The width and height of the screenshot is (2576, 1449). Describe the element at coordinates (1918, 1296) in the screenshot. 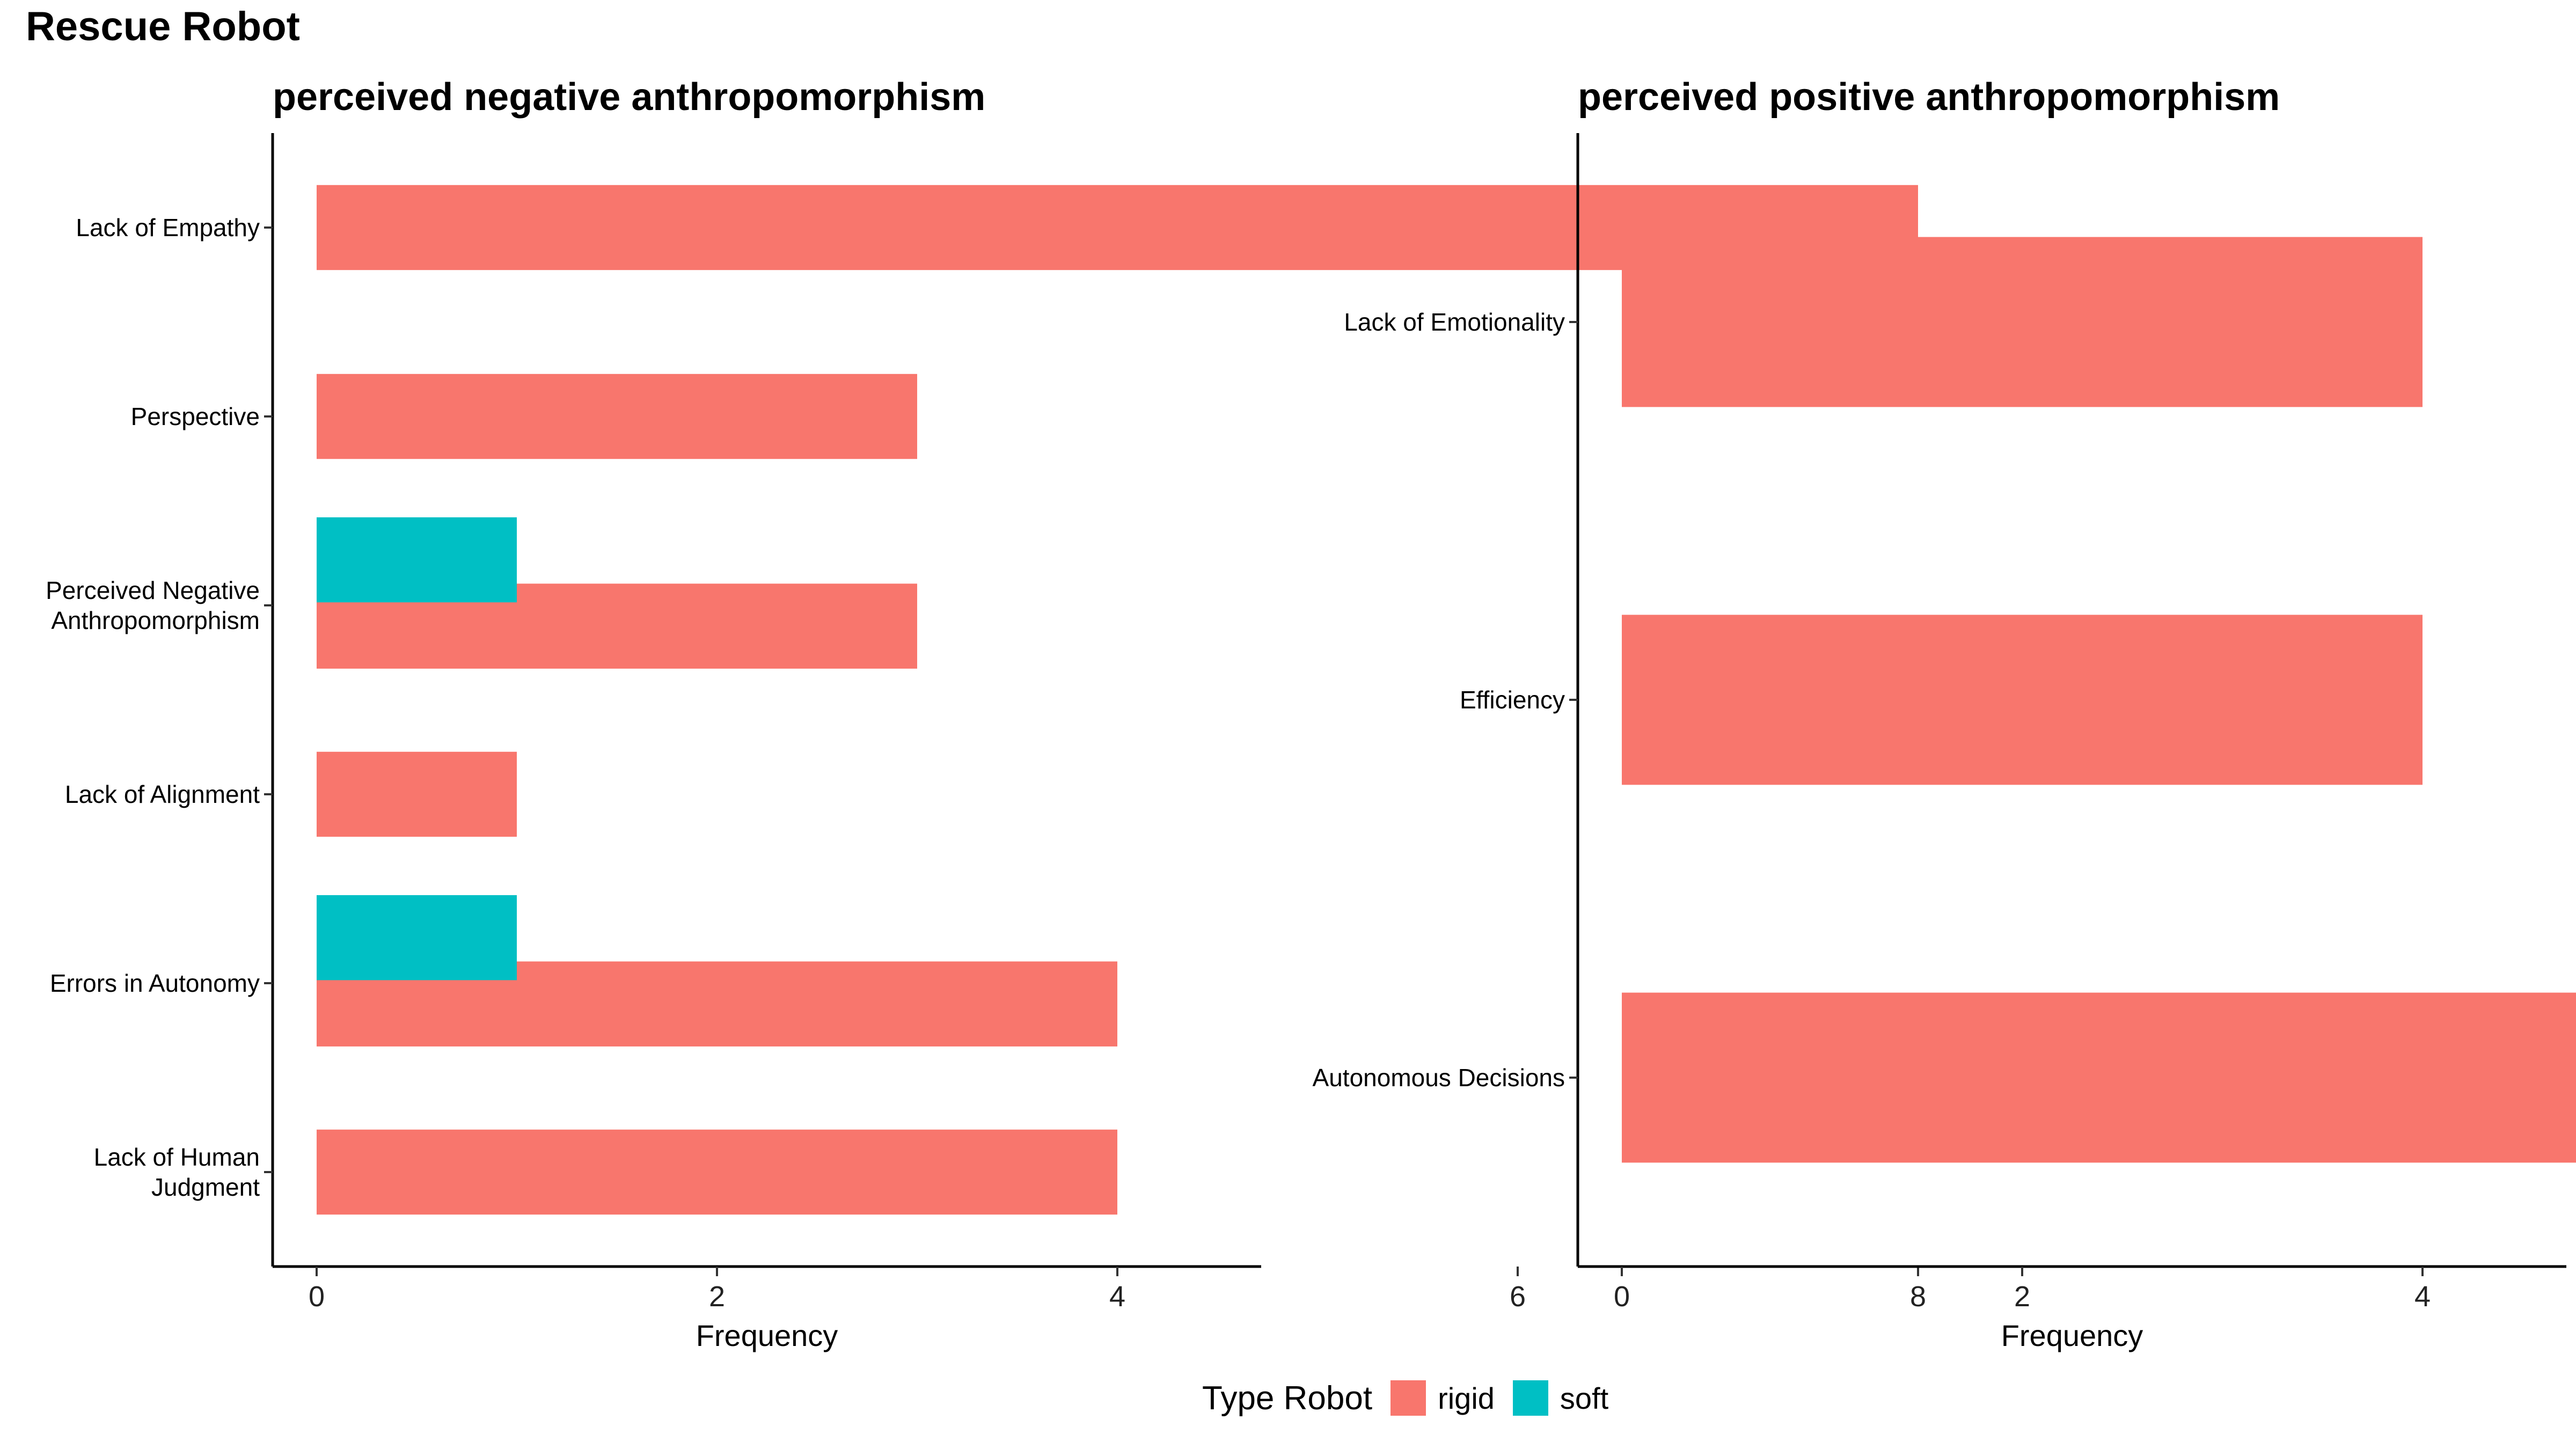

I see `x-tick-label-negative-8: 8` at that location.